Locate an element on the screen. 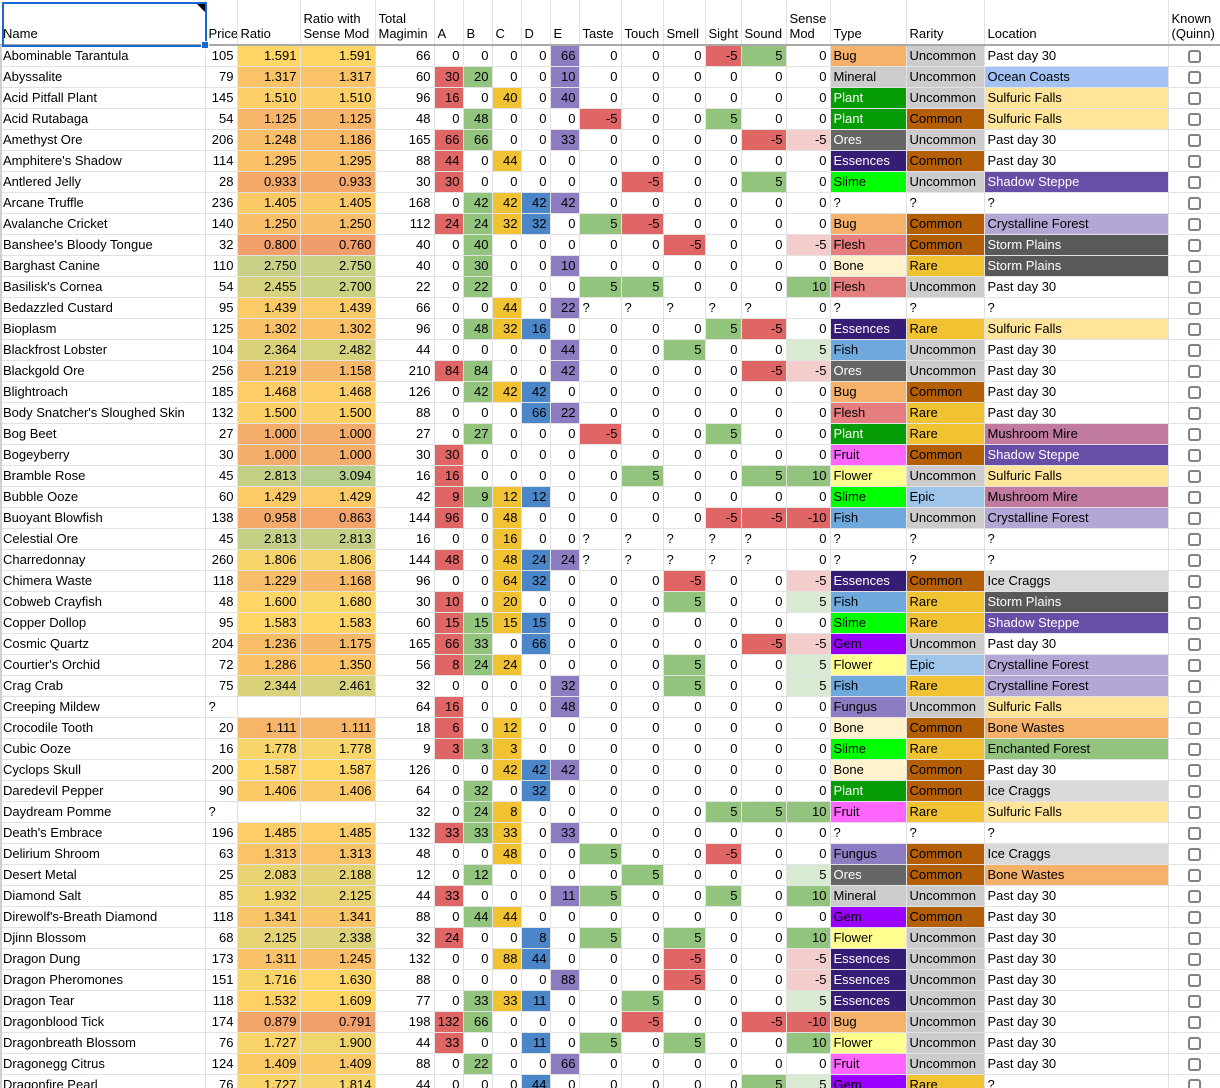 The height and width of the screenshot is (1088, 1220). column-header-rarity: Rarity is located at coordinates (945, 23).